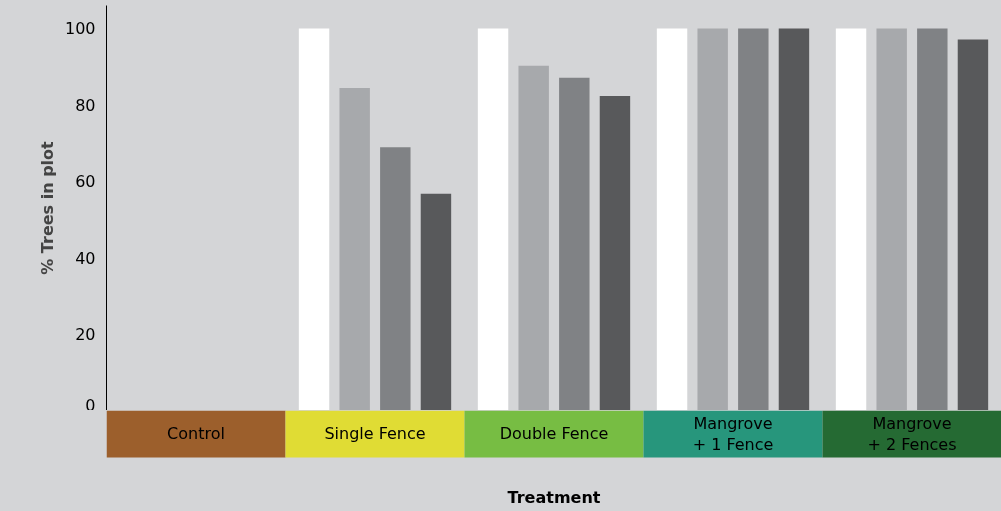  What do you see at coordinates (196, 434) in the screenshot?
I see `x-tick-label: Control` at bounding box center [196, 434].